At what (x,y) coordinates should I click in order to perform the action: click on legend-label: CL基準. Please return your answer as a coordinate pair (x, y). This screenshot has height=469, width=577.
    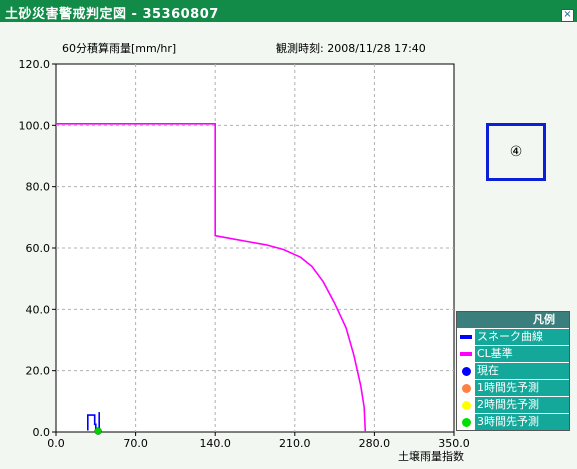
    Looking at the image, I should click on (522, 354).